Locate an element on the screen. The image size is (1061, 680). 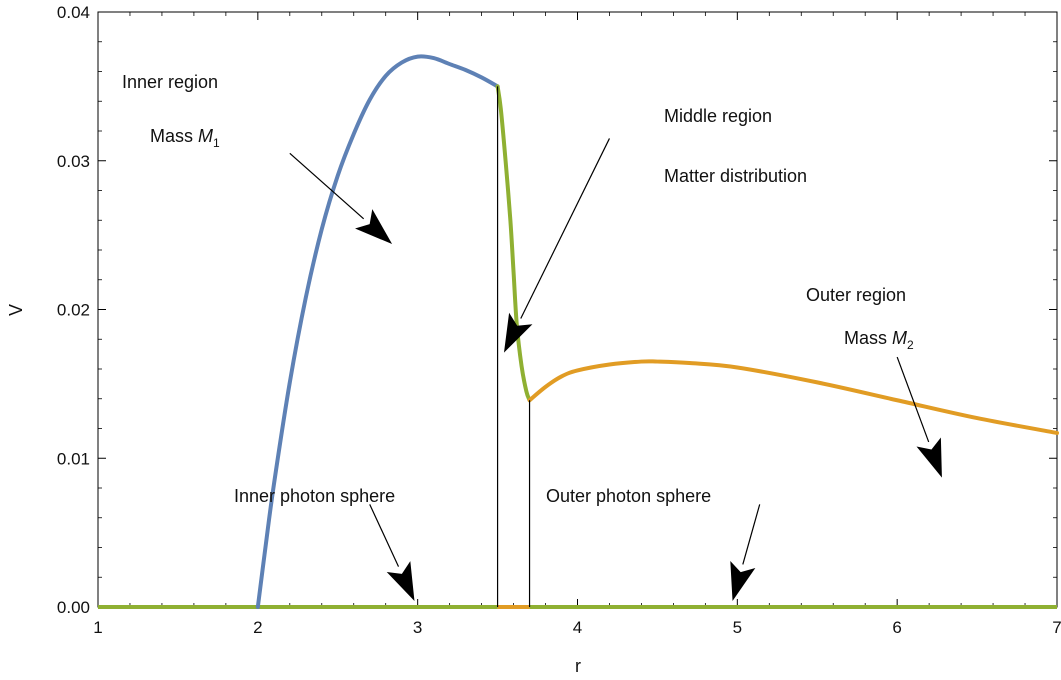
arrow-inner-photon-sphere-shaft is located at coordinates (384, 535).